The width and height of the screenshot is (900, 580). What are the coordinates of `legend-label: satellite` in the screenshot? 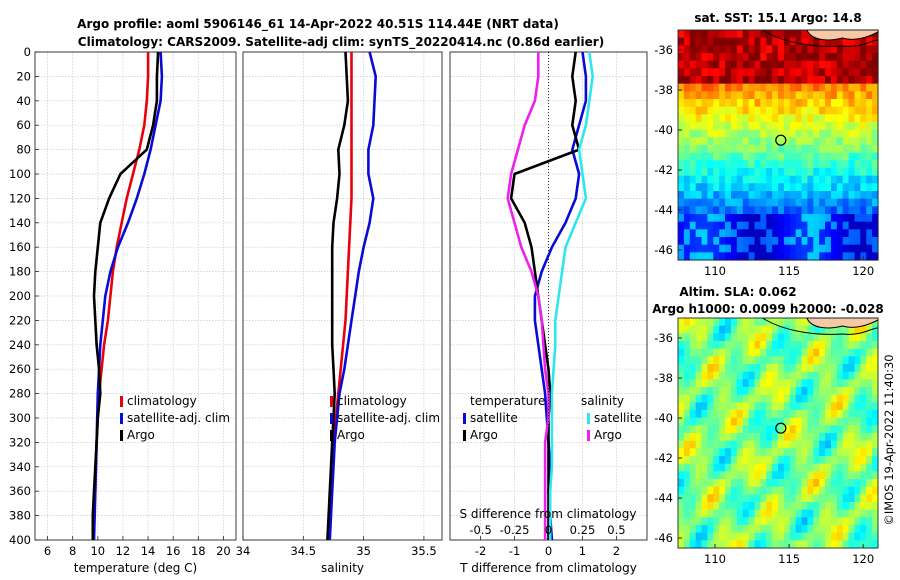 It's located at (494, 418).